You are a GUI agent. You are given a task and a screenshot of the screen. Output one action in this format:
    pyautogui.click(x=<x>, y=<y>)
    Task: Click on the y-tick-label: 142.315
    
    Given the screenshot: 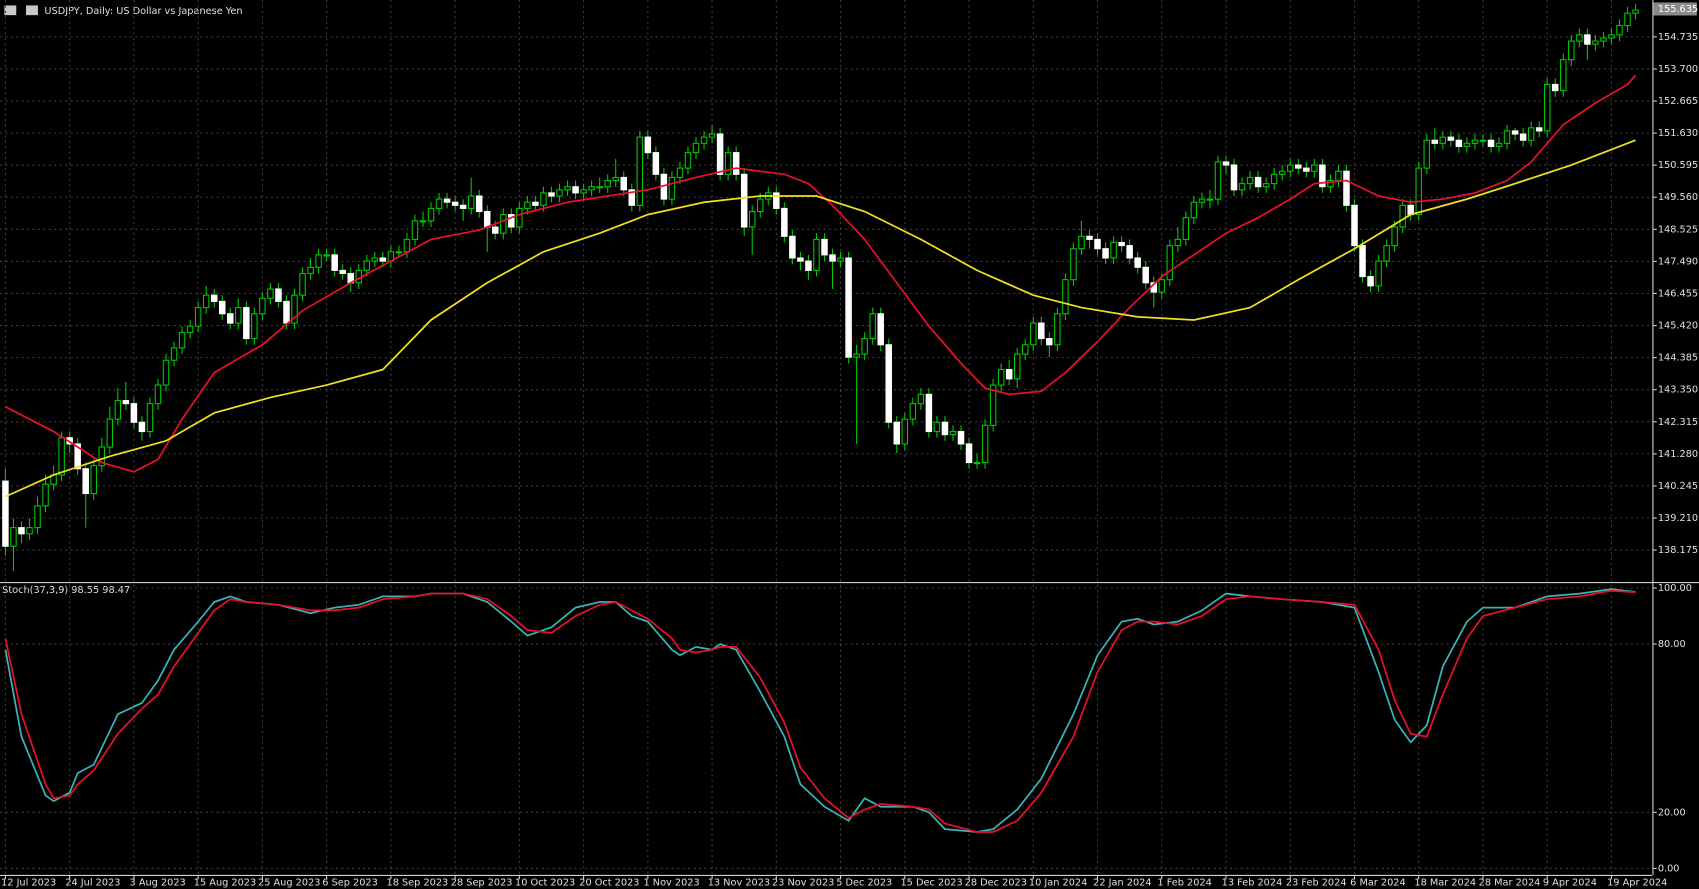 What is the action you would take?
    pyautogui.click(x=1678, y=422)
    